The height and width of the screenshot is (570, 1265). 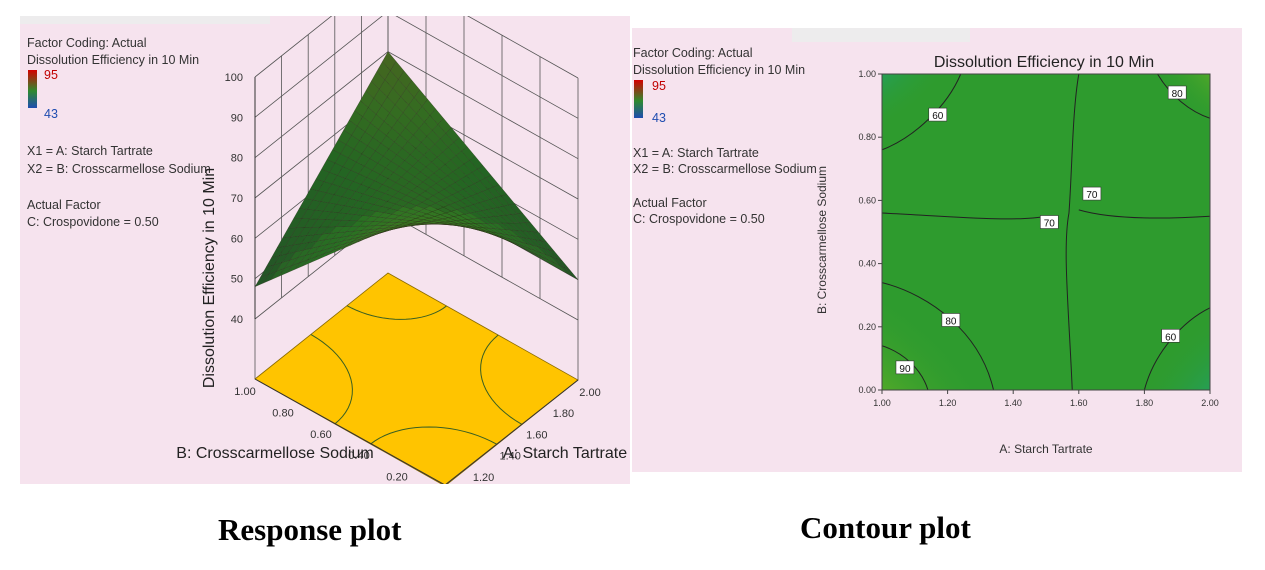 I want to click on z-axis-title: Dissolution Efficiency in 10 Min, so click(x=209, y=278).